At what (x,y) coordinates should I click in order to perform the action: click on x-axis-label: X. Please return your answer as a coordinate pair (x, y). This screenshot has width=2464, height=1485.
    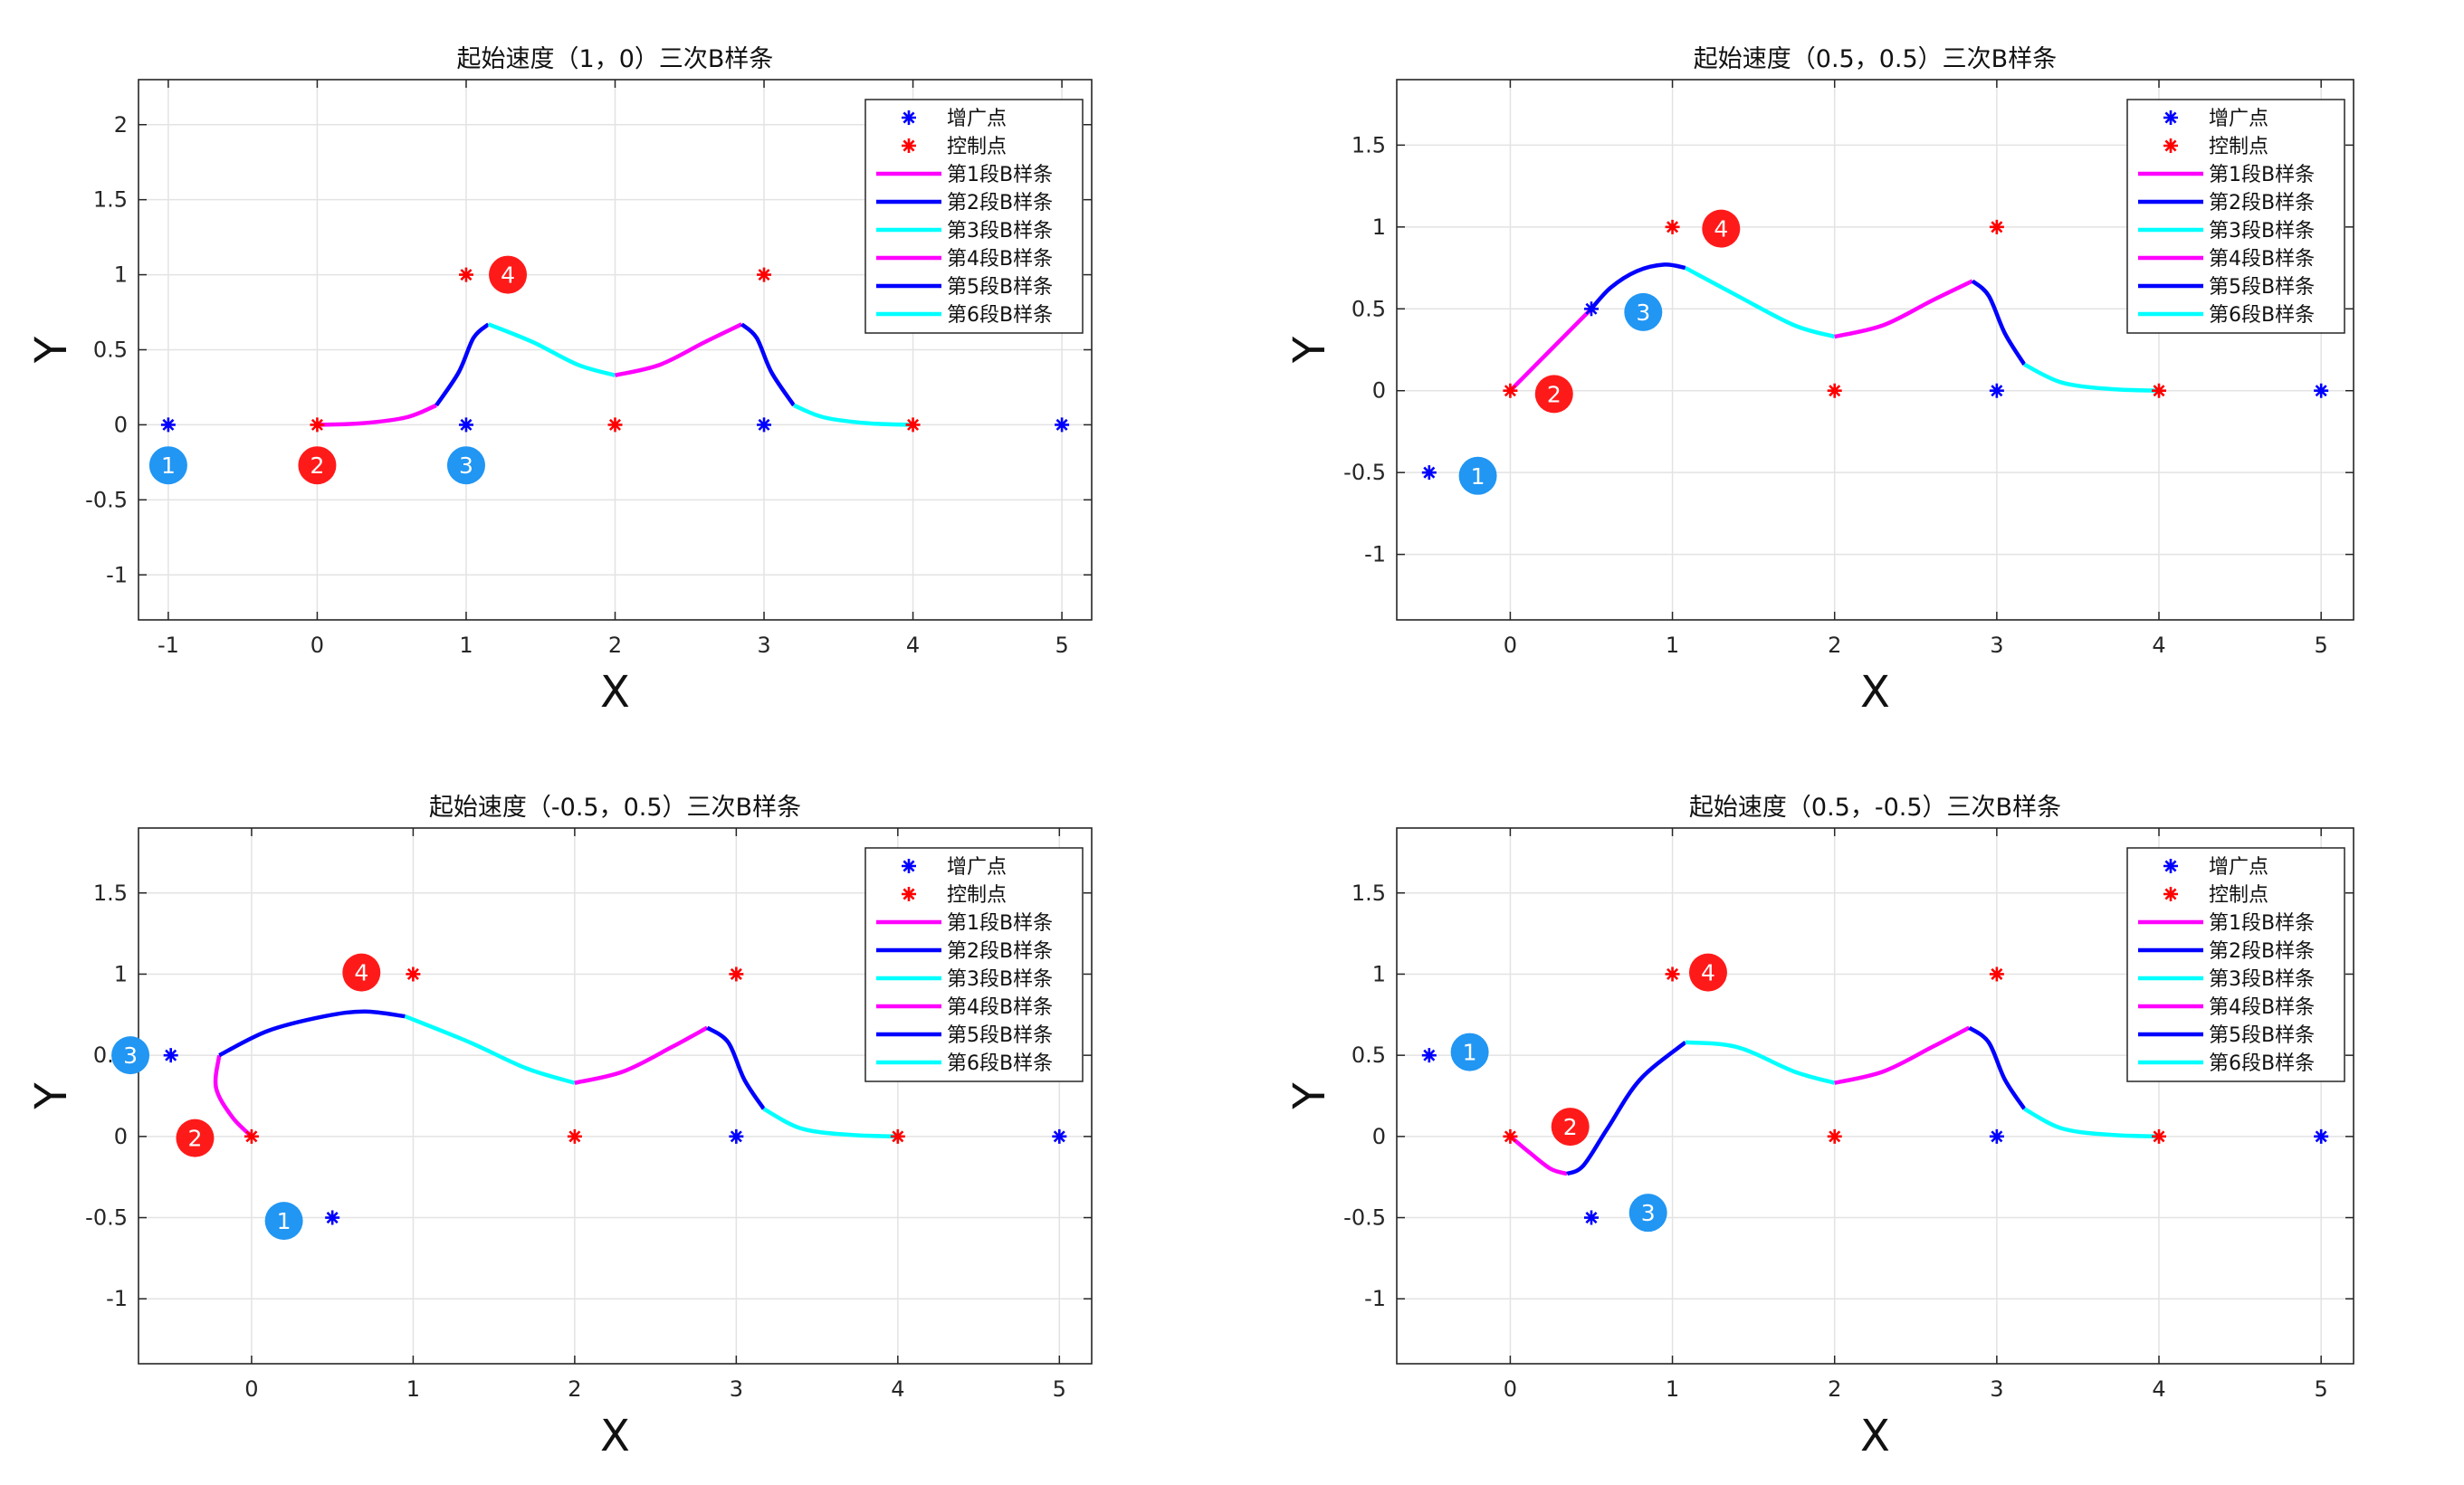
    Looking at the image, I should click on (615, 692).